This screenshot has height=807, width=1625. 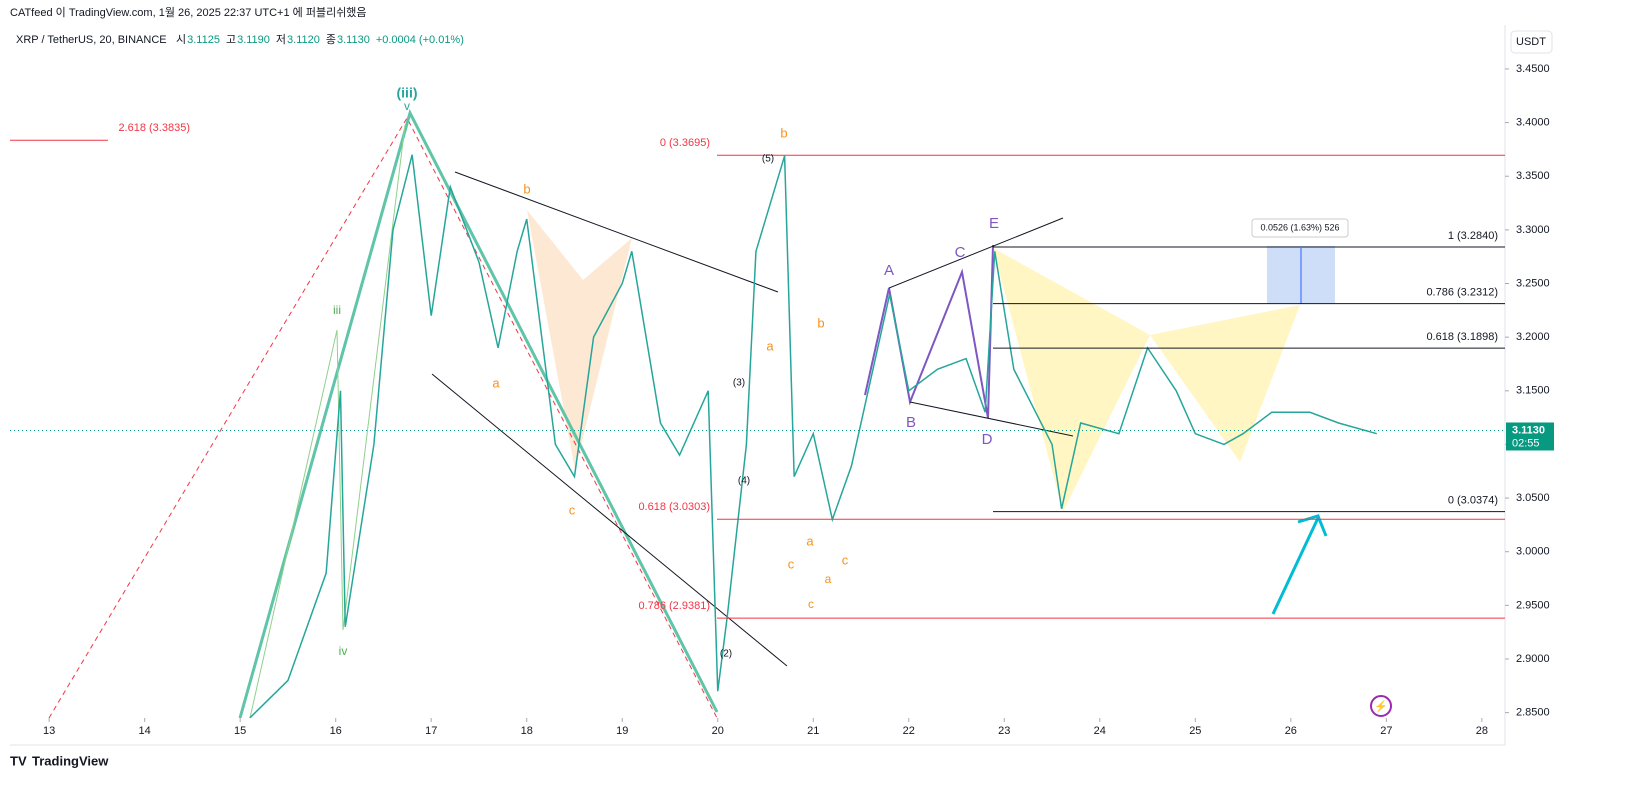 I want to click on y-tick-label: 3.3500, so click(x=1533, y=176).